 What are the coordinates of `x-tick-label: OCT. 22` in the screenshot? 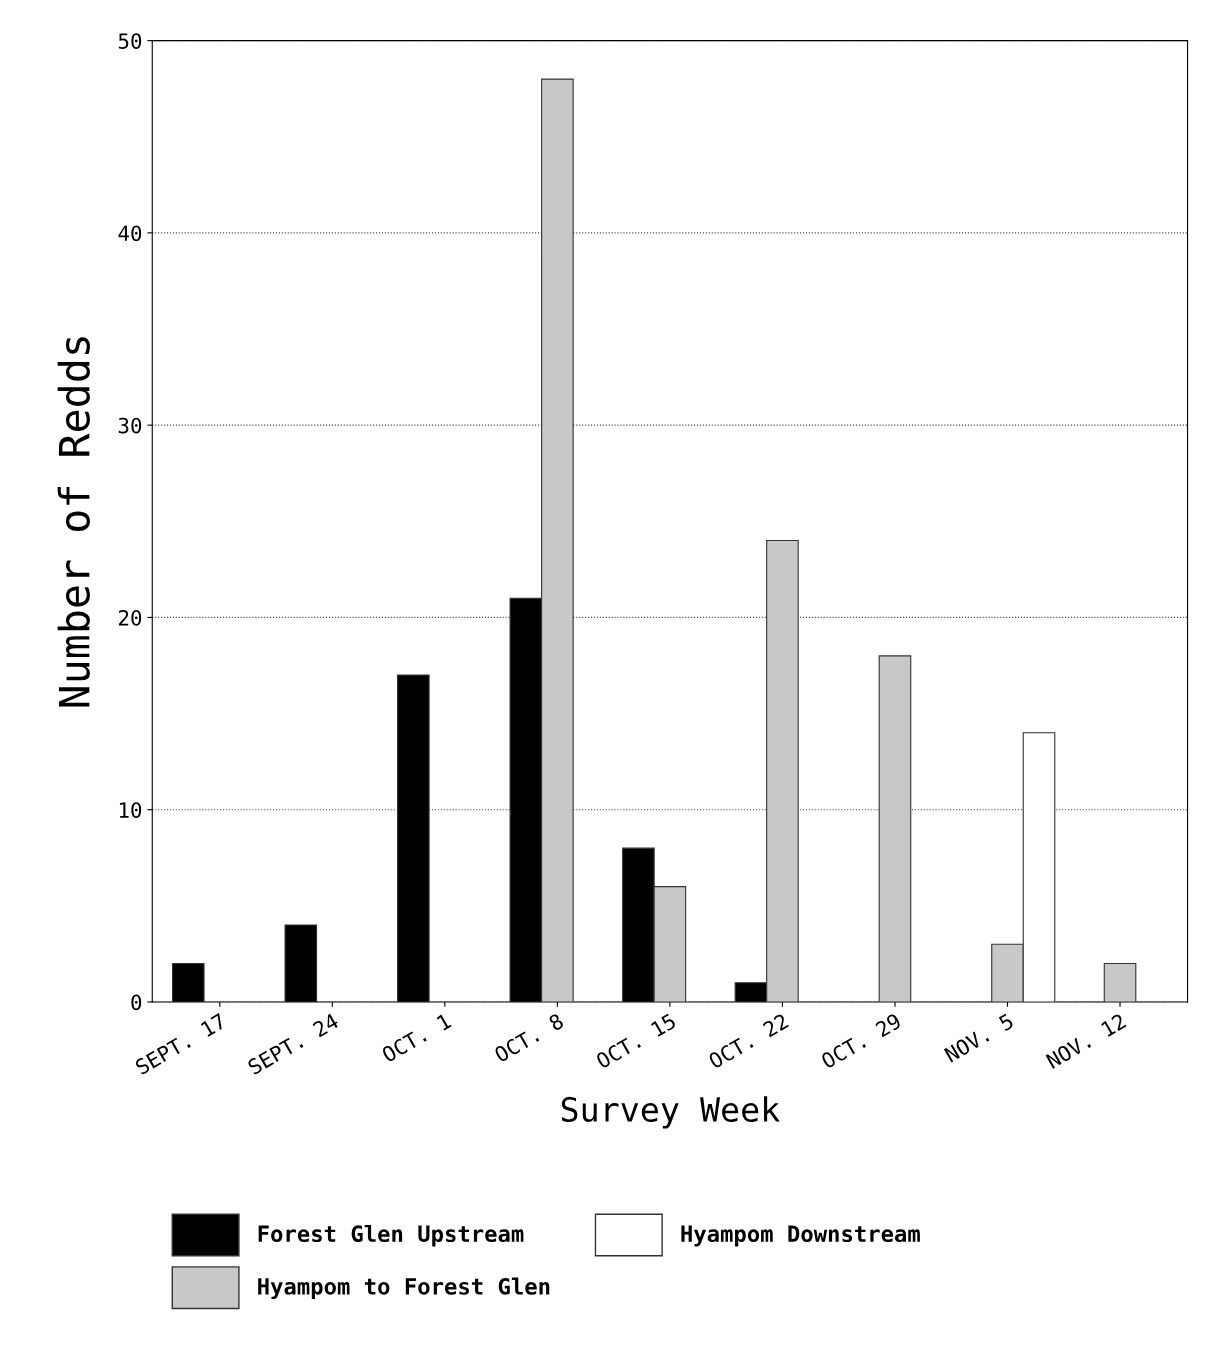 It's located at (748, 1041).